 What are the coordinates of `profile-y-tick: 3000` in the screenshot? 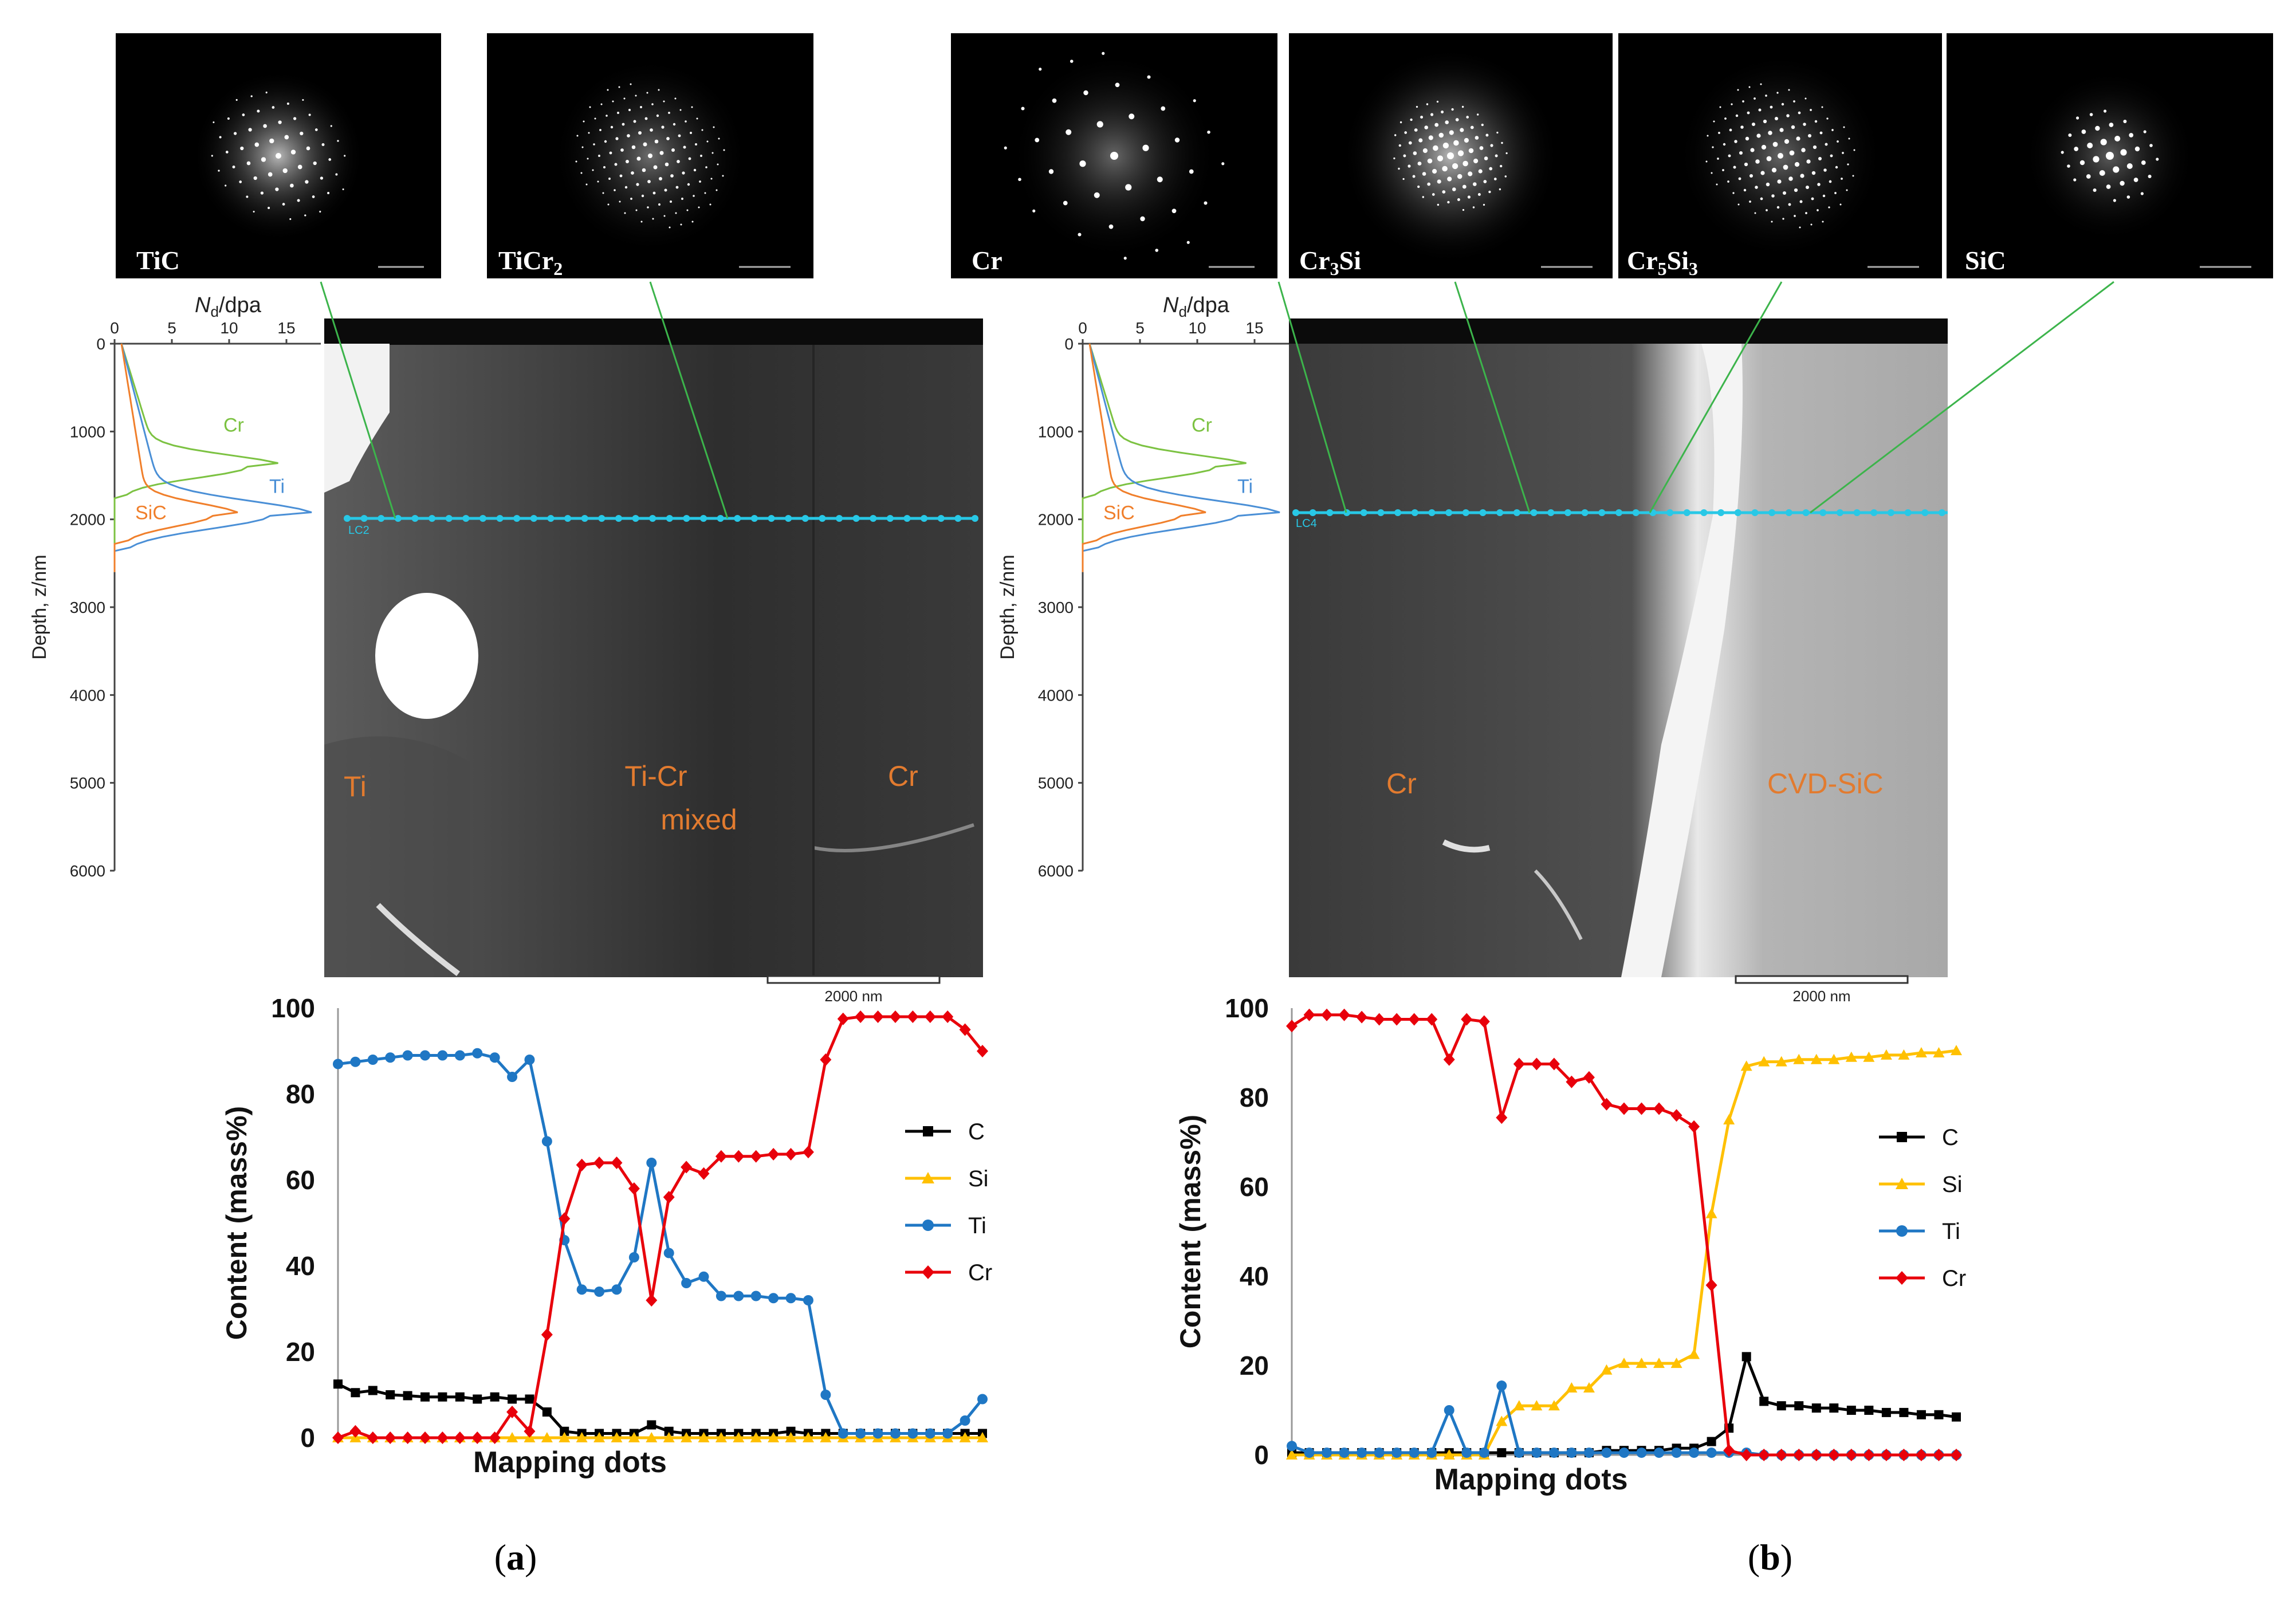 It's located at (88, 607).